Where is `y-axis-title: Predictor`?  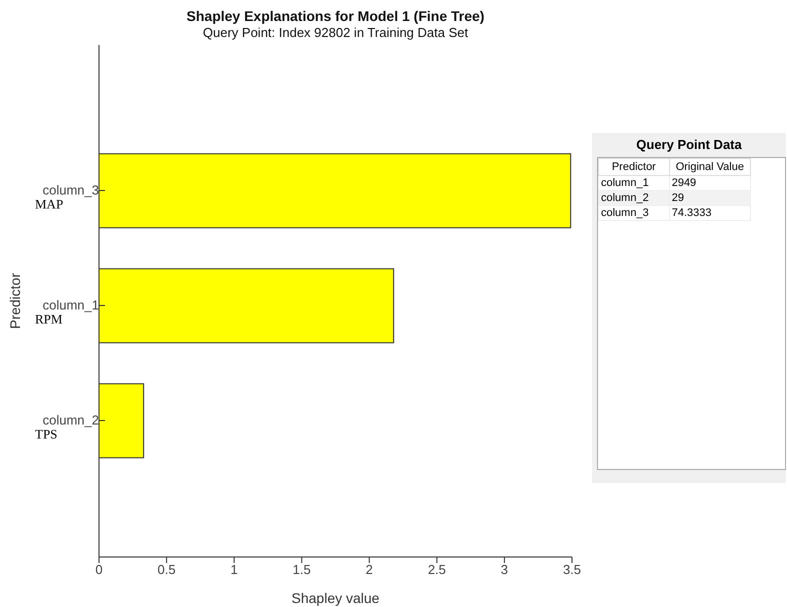
y-axis-title: Predictor is located at coordinates (14, 301).